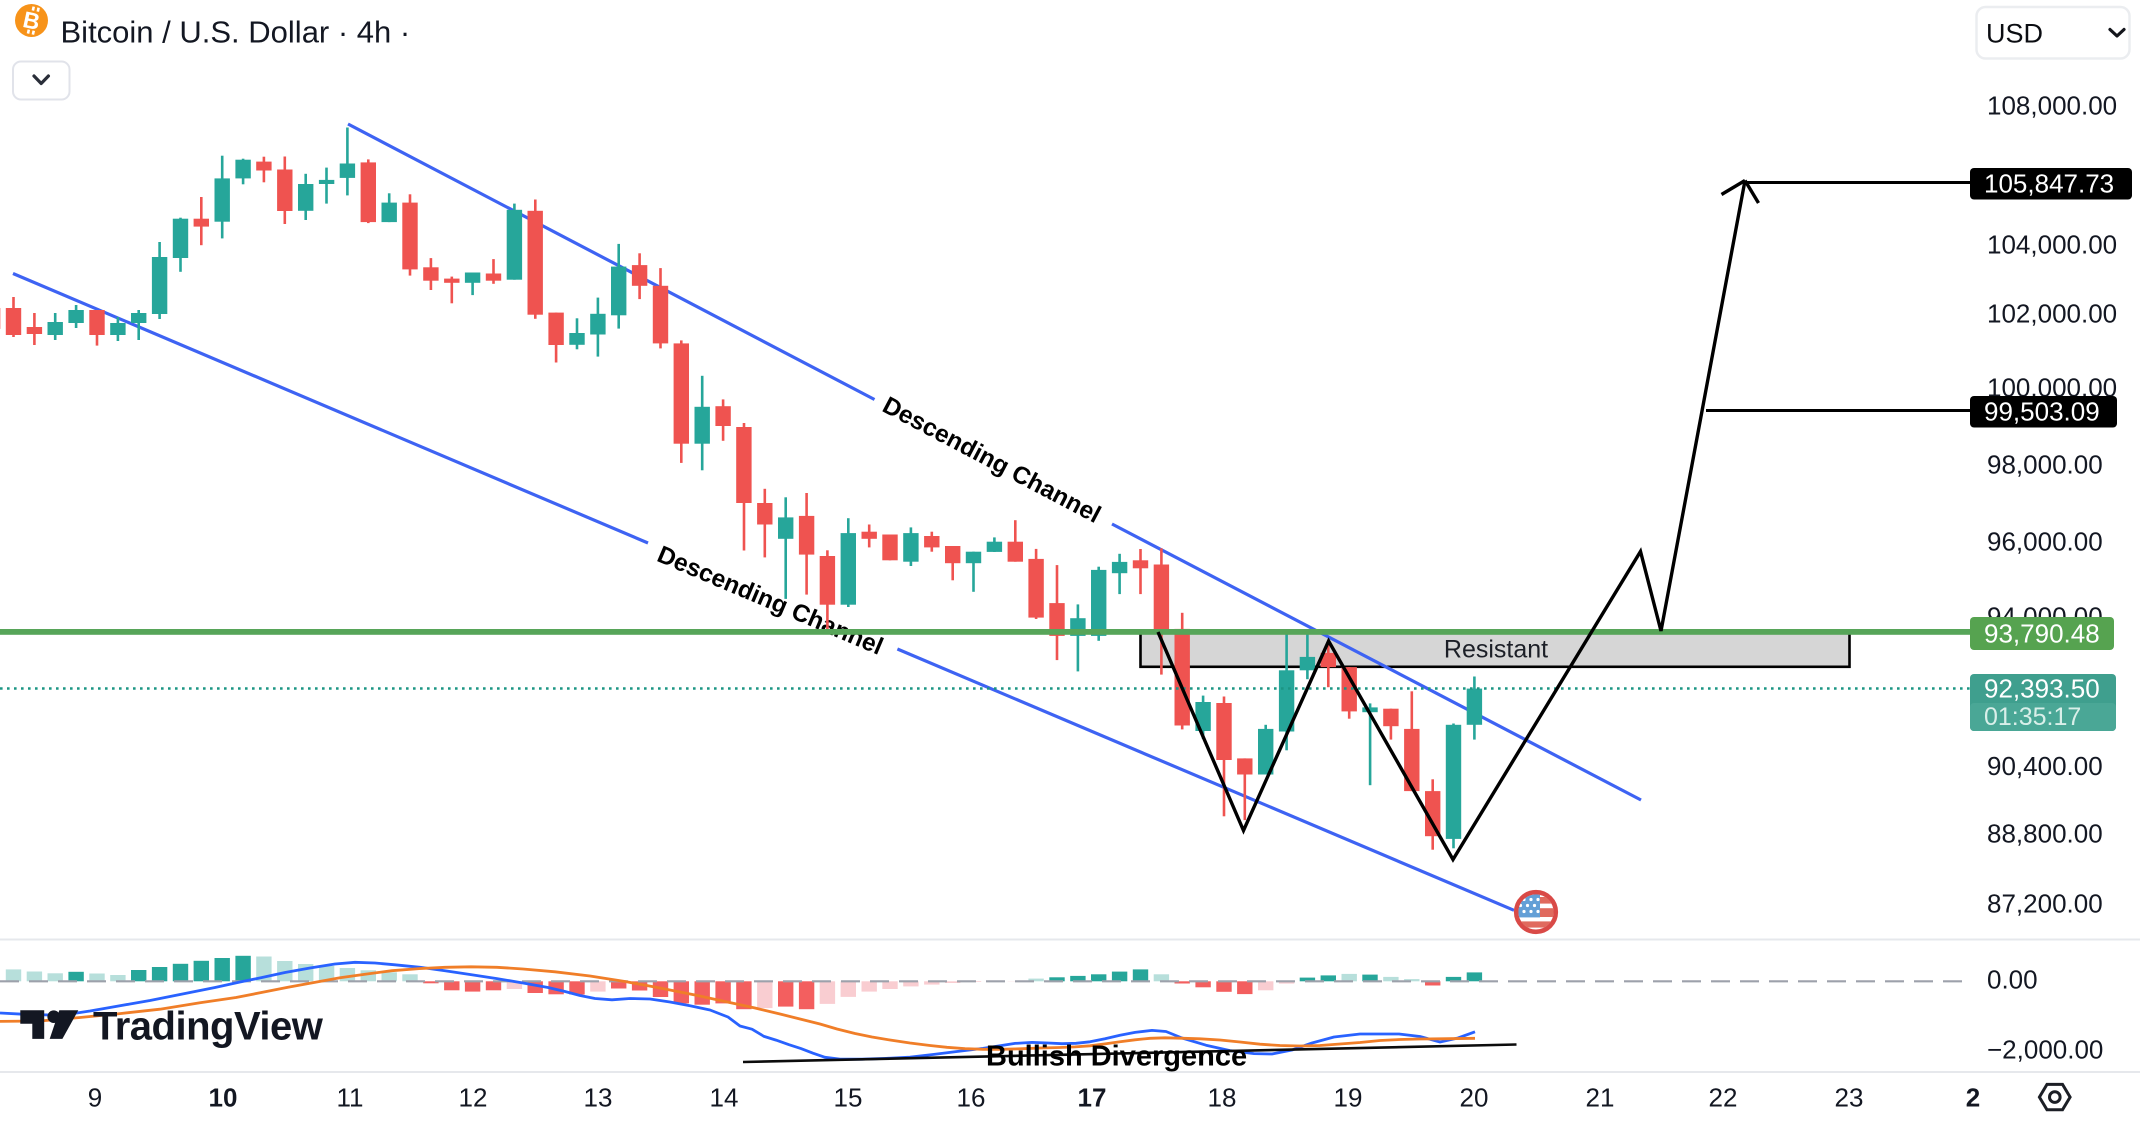 This screenshot has width=2140, height=1123. What do you see at coordinates (1116, 1057) in the screenshot?
I see `svg-text: Bullish Divergence` at bounding box center [1116, 1057].